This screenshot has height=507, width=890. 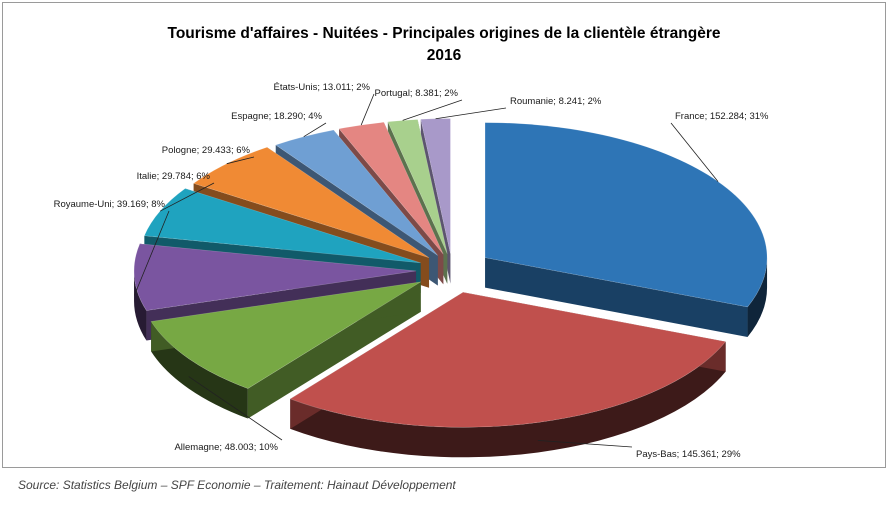 What do you see at coordinates (174, 176) in the screenshot?
I see `data-label: Italie; 29.784; 6%` at bounding box center [174, 176].